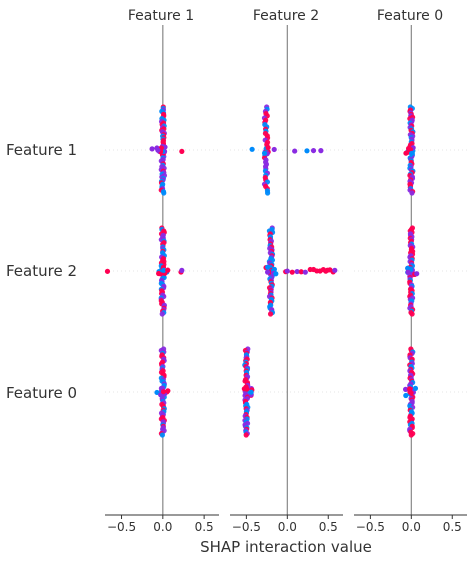  I want to click on row-label-feature-0: Feature 0, so click(41, 393).